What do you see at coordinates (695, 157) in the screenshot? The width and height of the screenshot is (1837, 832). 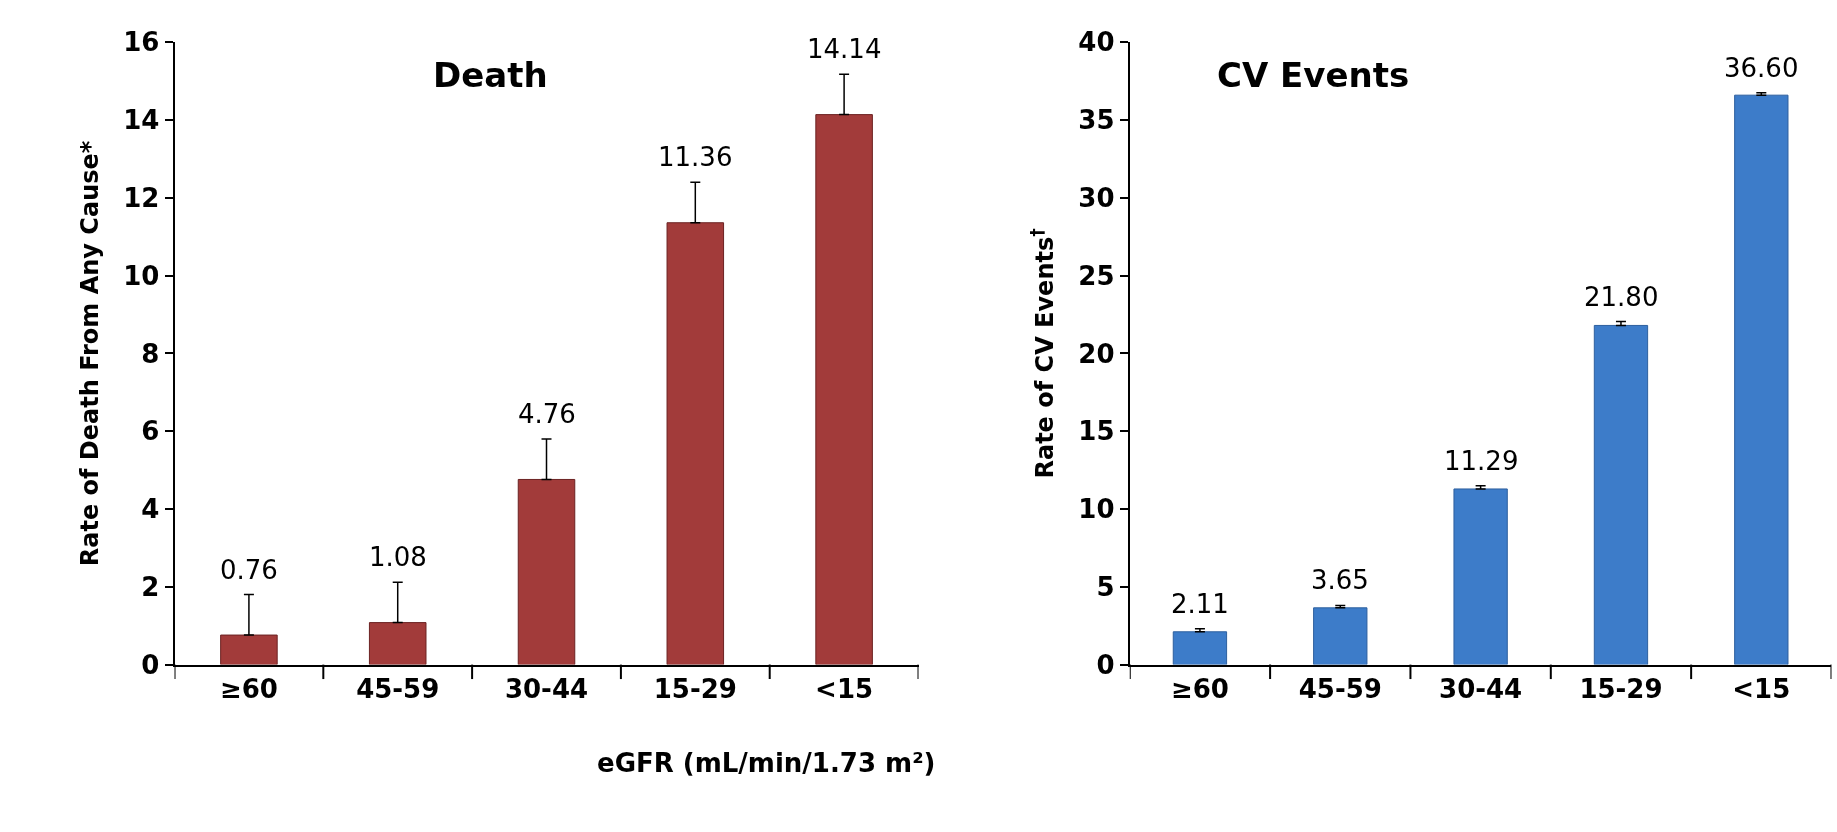 I see `data-label: 11.36` at bounding box center [695, 157].